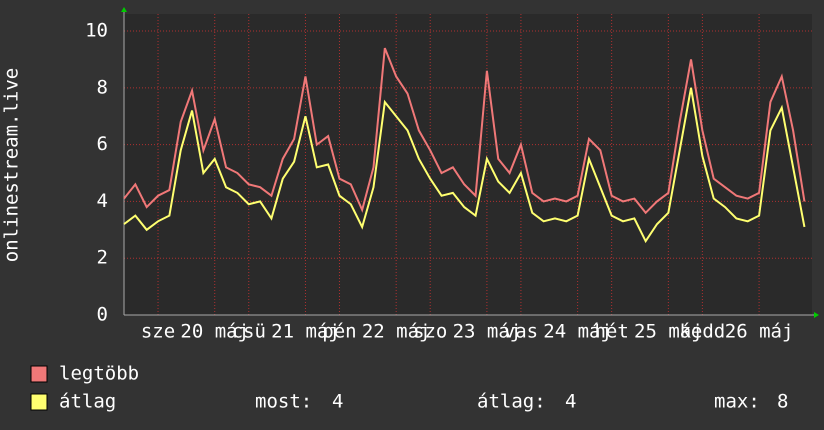 The image size is (824, 430). I want to click on x-tick-label: 22 máj, so click(396, 332).